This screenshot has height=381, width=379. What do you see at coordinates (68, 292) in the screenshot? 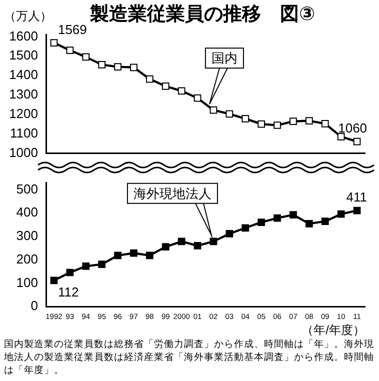
I see `data-label: 112` at bounding box center [68, 292].